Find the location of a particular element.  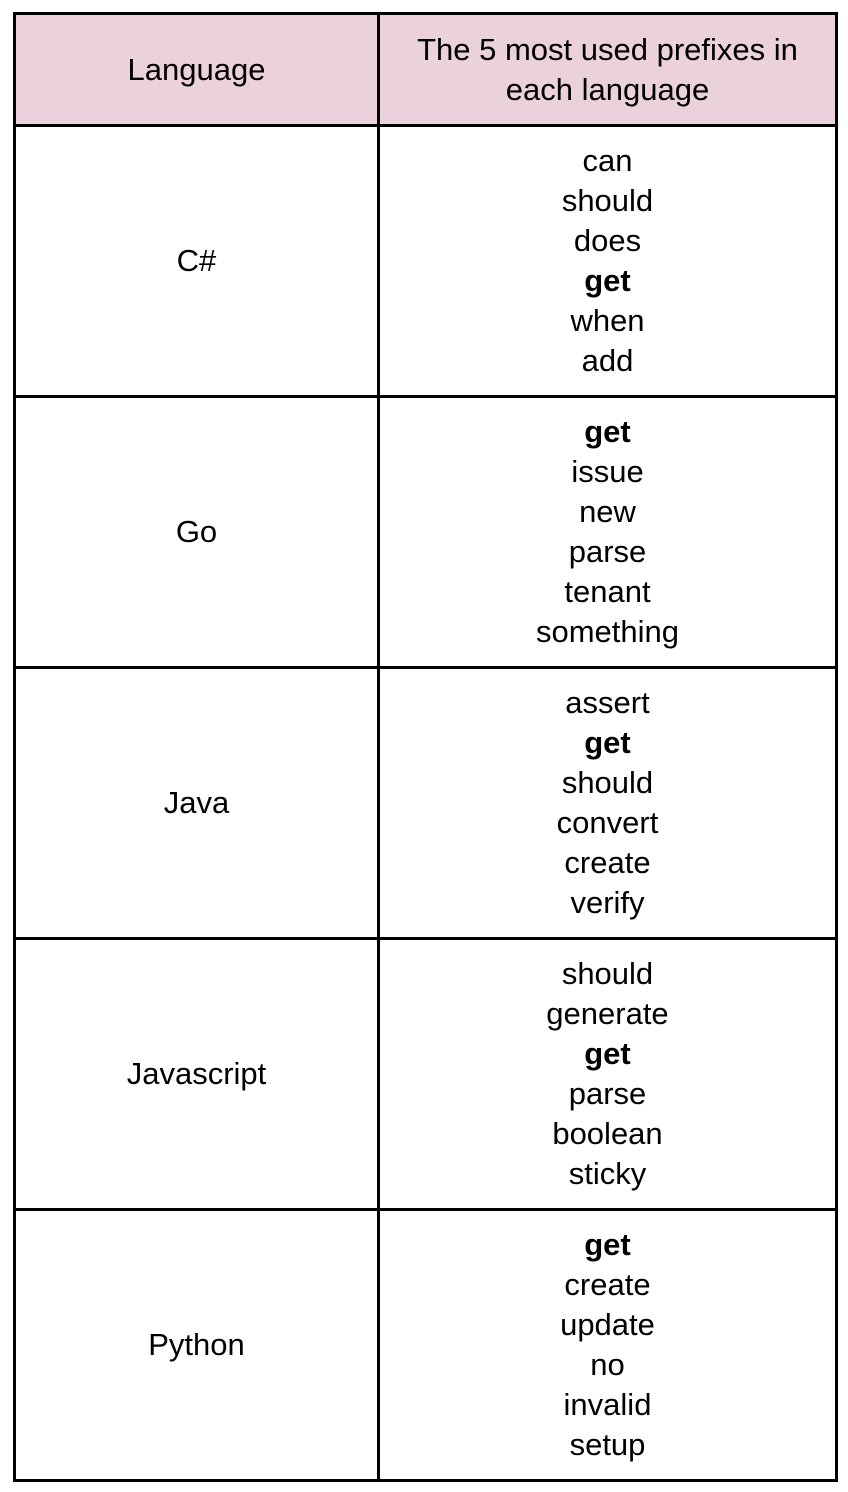

prefix-item: boolean is located at coordinates (607, 1133).